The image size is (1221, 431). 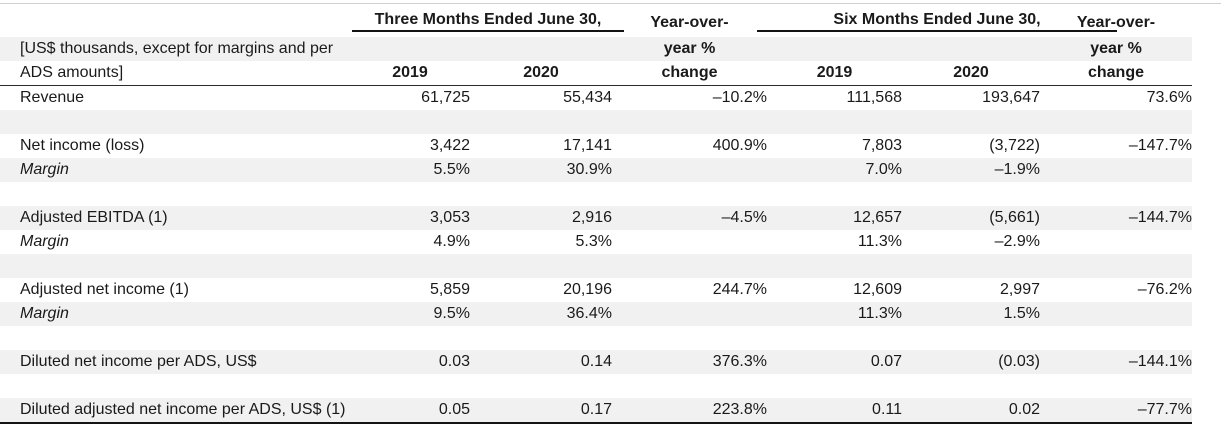 What do you see at coordinates (138, 361) in the screenshot?
I see `row-label: Diluted net income per ADS, US$` at bounding box center [138, 361].